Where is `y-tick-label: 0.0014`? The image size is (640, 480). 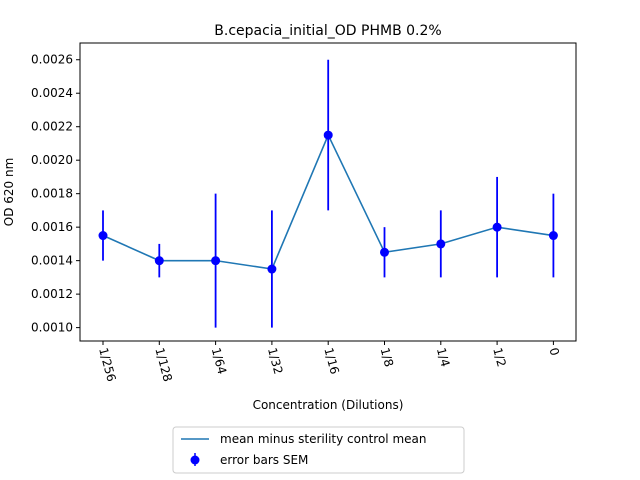 y-tick-label: 0.0014 is located at coordinates (52, 261).